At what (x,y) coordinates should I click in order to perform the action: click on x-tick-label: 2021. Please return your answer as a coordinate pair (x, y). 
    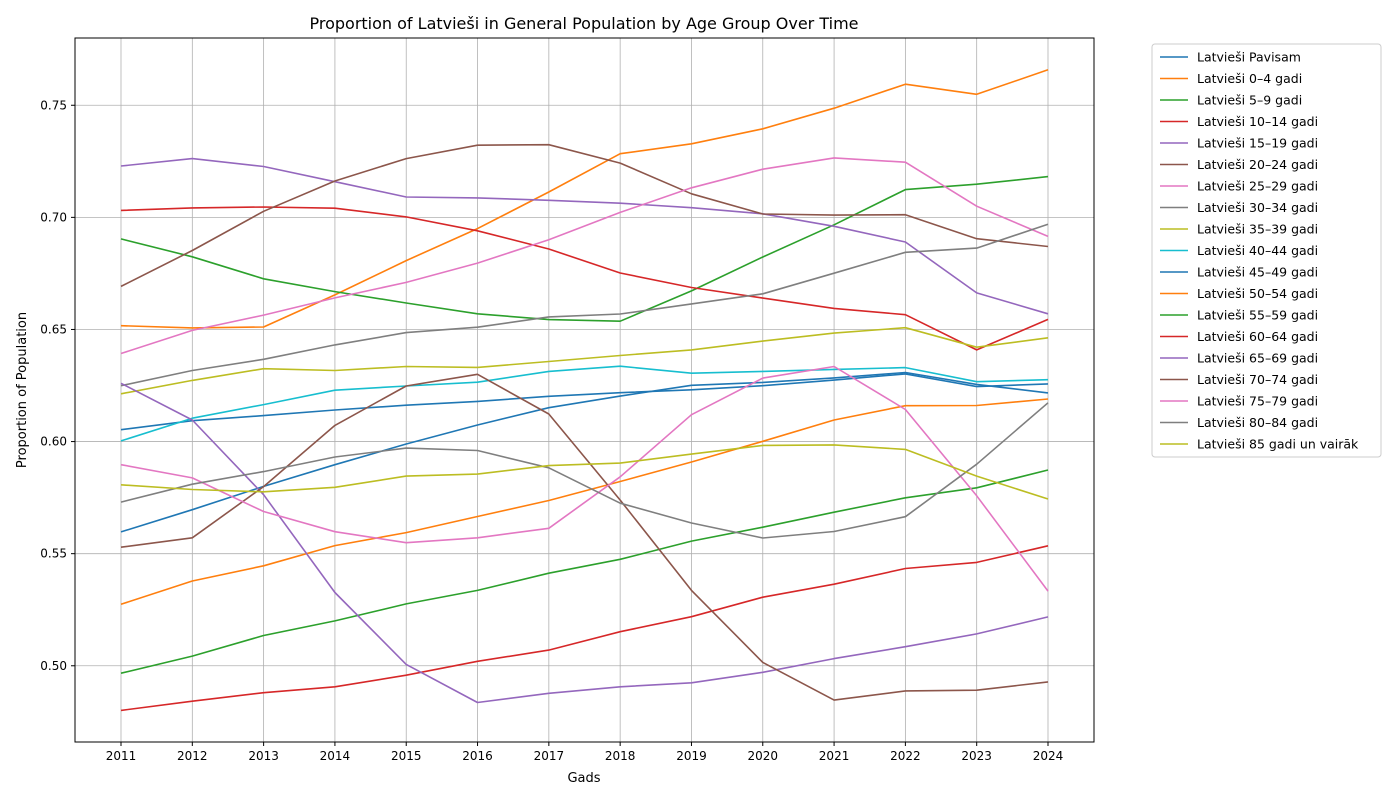
    Looking at the image, I should click on (834, 756).